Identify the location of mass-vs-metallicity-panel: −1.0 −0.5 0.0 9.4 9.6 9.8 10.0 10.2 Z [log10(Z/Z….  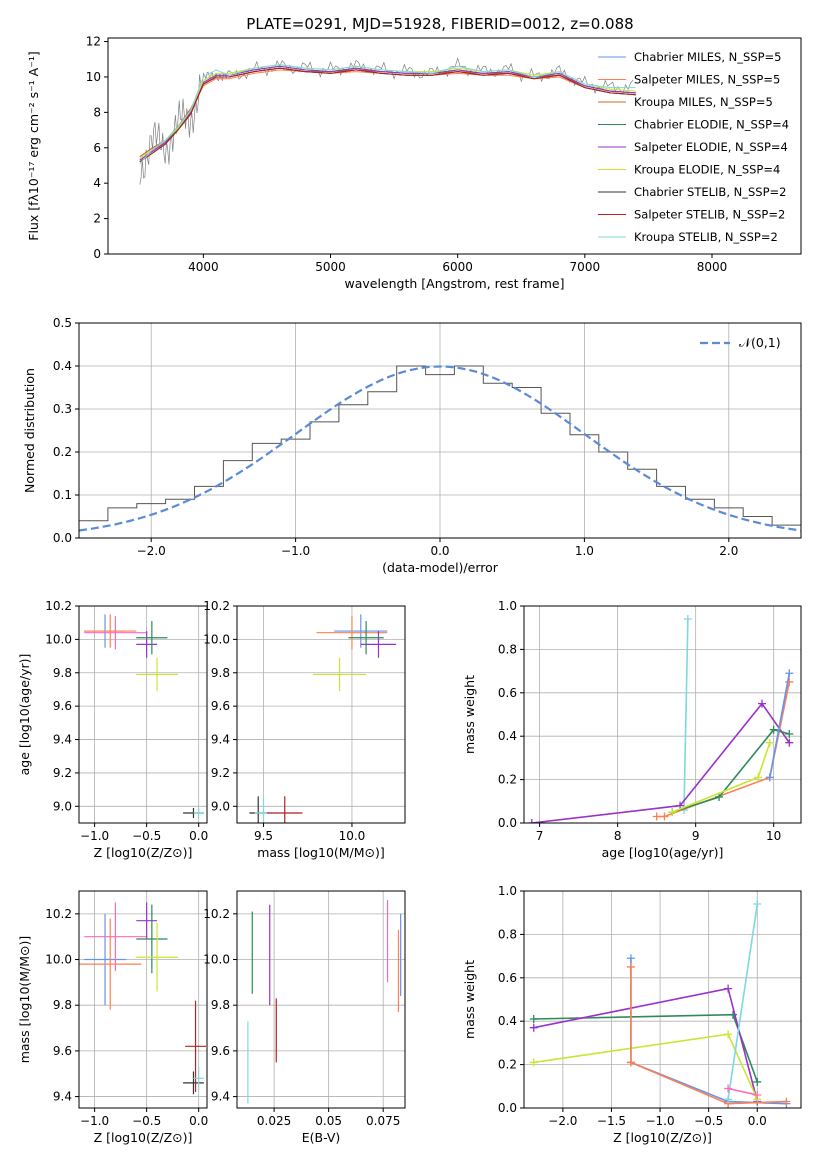
(112, 1017).